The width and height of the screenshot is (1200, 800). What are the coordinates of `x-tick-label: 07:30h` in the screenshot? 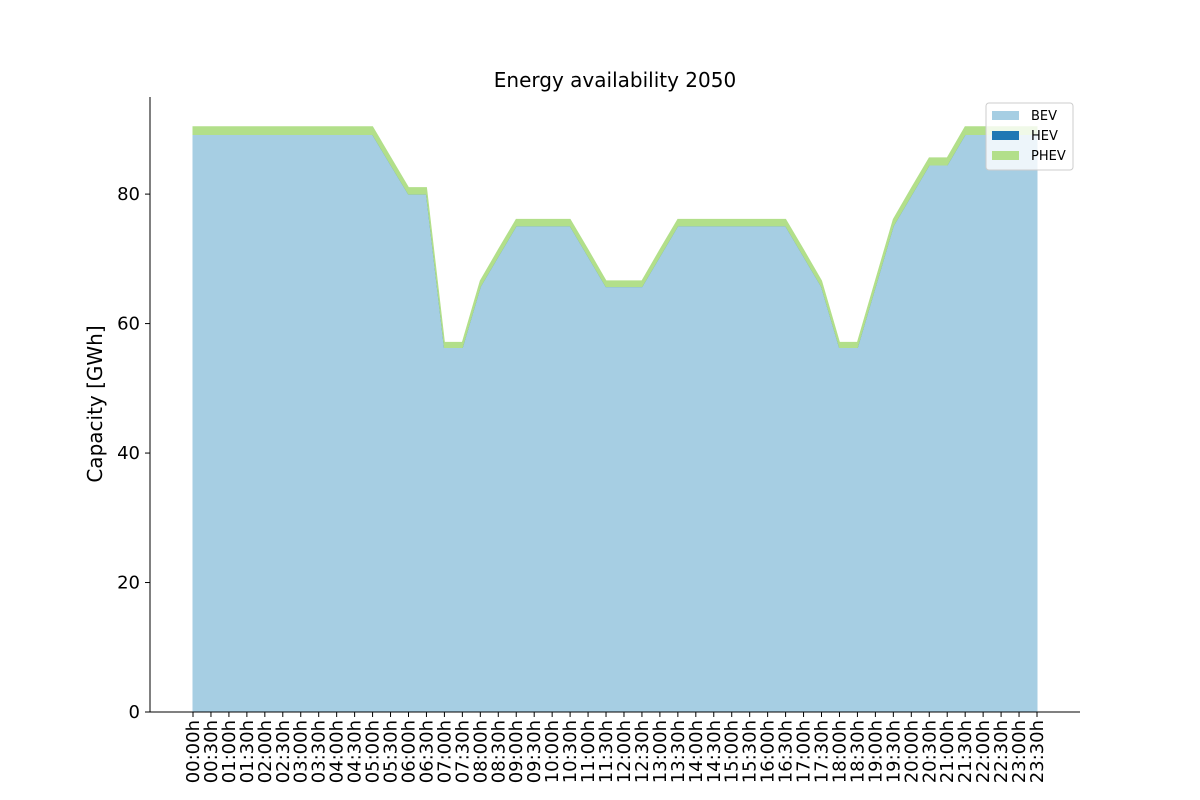 It's located at (462, 751).